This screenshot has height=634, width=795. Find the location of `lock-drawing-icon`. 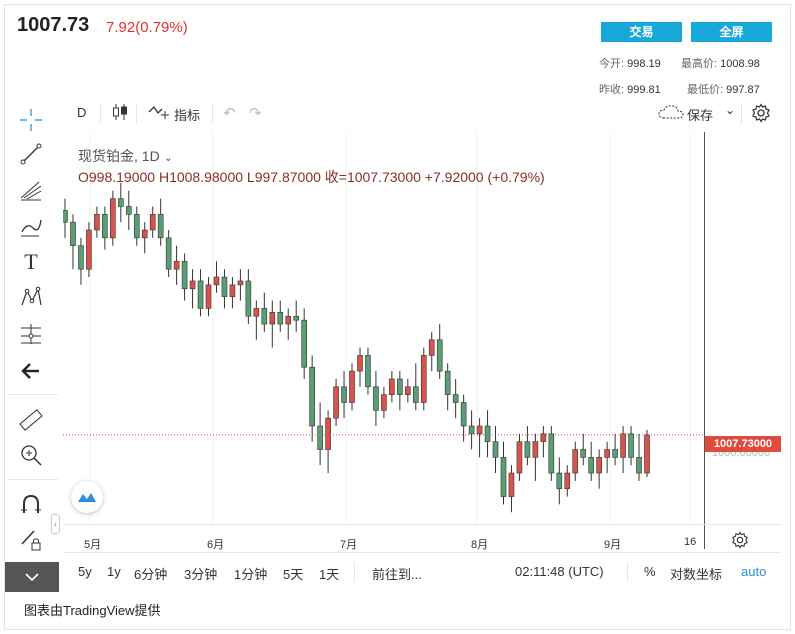

lock-drawing-icon is located at coordinates (31, 540).